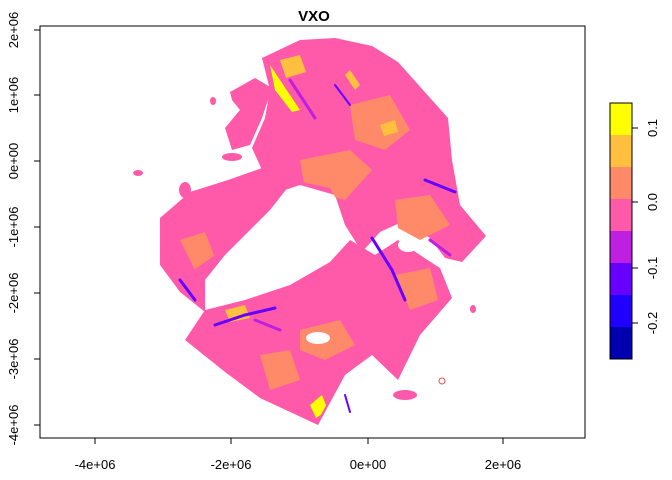  I want to click on legend-tick-label: 0.0, so click(652, 202).